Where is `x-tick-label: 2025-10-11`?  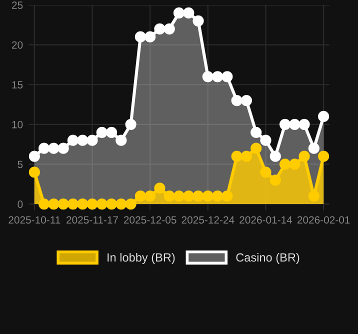 x-tick-label: 2025-10-11 is located at coordinates (34, 220).